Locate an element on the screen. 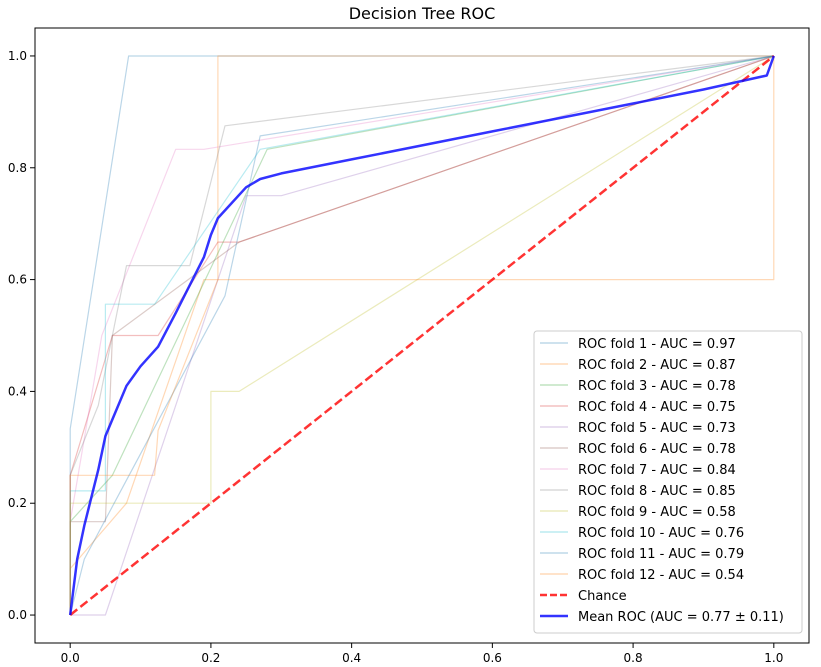 Image resolution: width=821 pixels, height=667 pixels. legend-box is located at coordinates (668, 482).